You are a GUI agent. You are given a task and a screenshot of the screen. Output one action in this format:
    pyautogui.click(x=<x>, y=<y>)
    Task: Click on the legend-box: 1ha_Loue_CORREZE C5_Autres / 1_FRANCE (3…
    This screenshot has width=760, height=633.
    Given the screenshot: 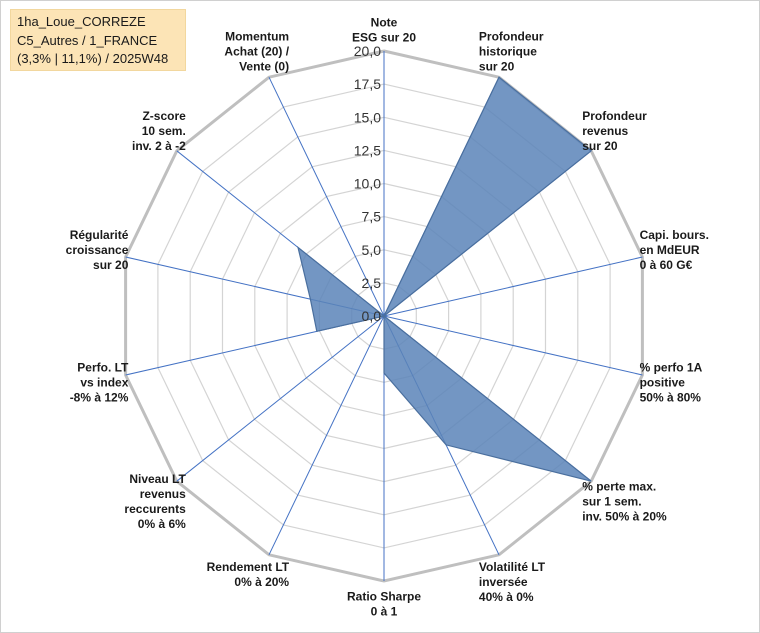 What is the action you would take?
    pyautogui.click(x=98, y=40)
    